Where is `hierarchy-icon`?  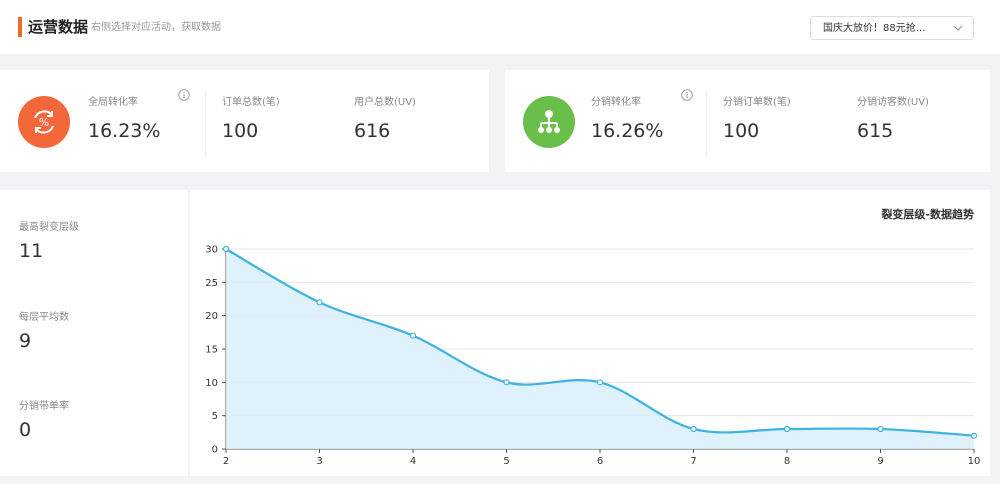
hierarchy-icon is located at coordinates (549, 122).